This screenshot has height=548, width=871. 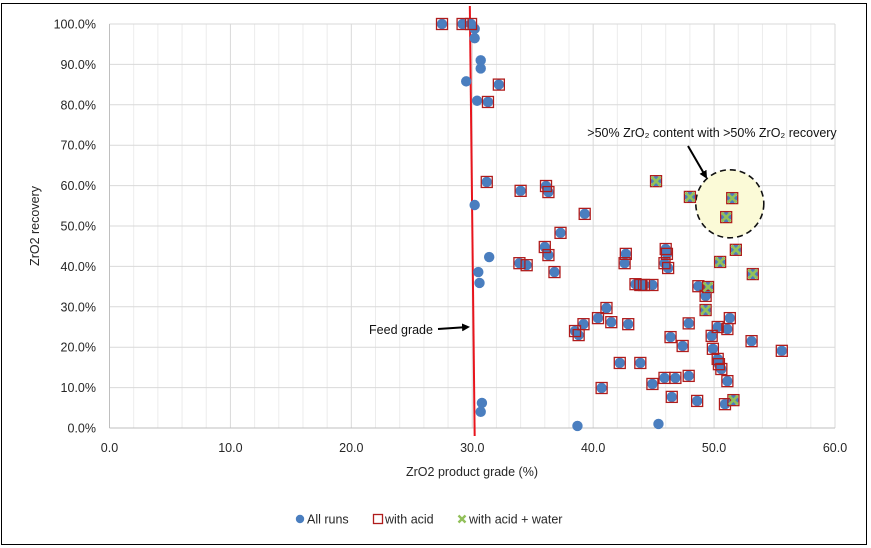 I want to click on y-tick-label: 0.0%, so click(x=82, y=429).